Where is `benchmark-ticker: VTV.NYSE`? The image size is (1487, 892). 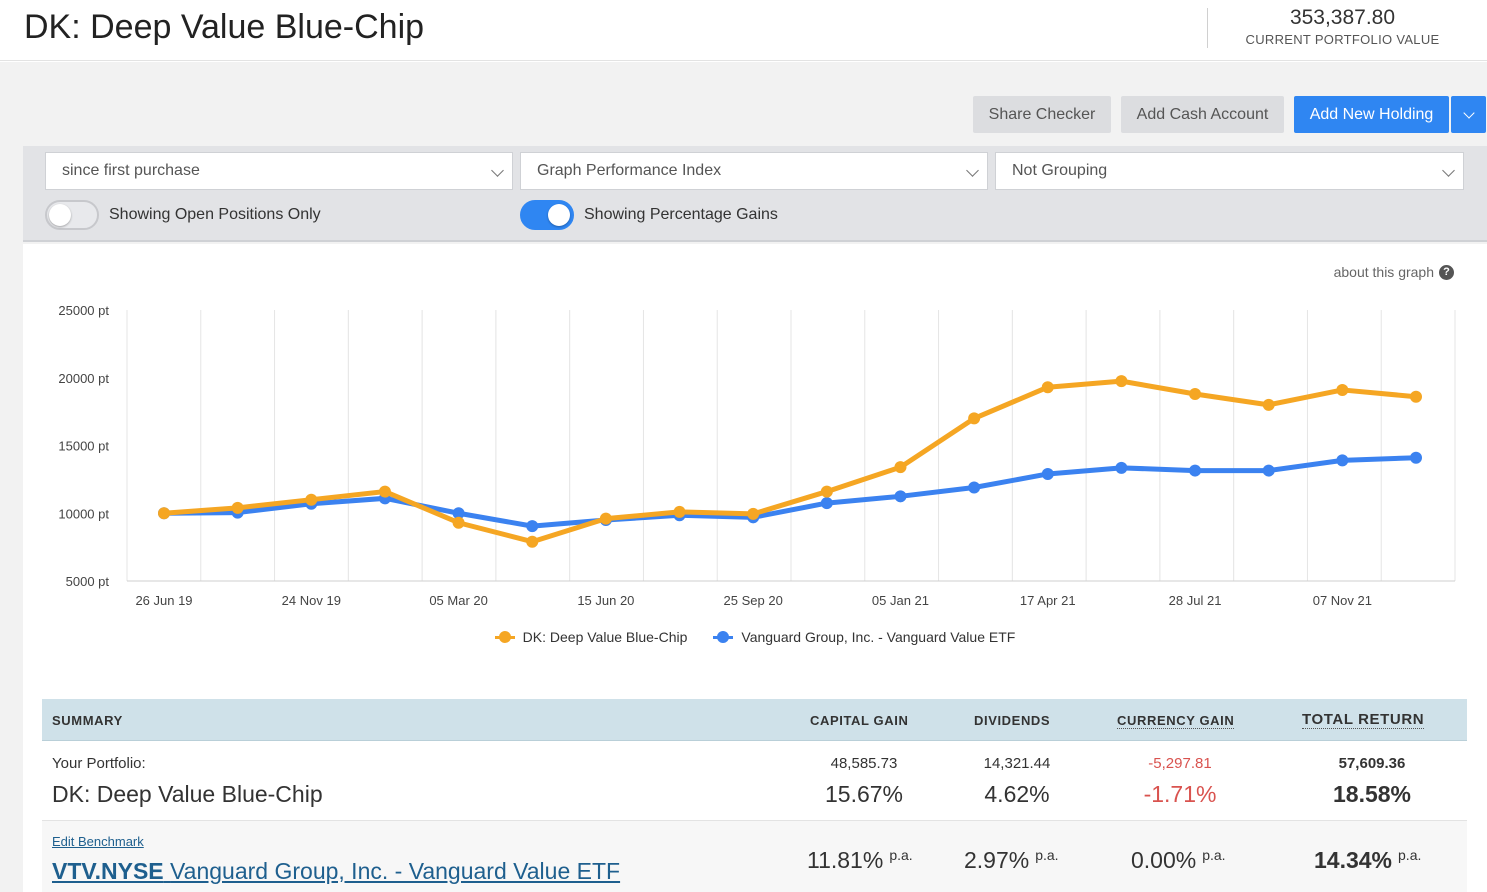 benchmark-ticker: VTV.NYSE is located at coordinates (108, 871).